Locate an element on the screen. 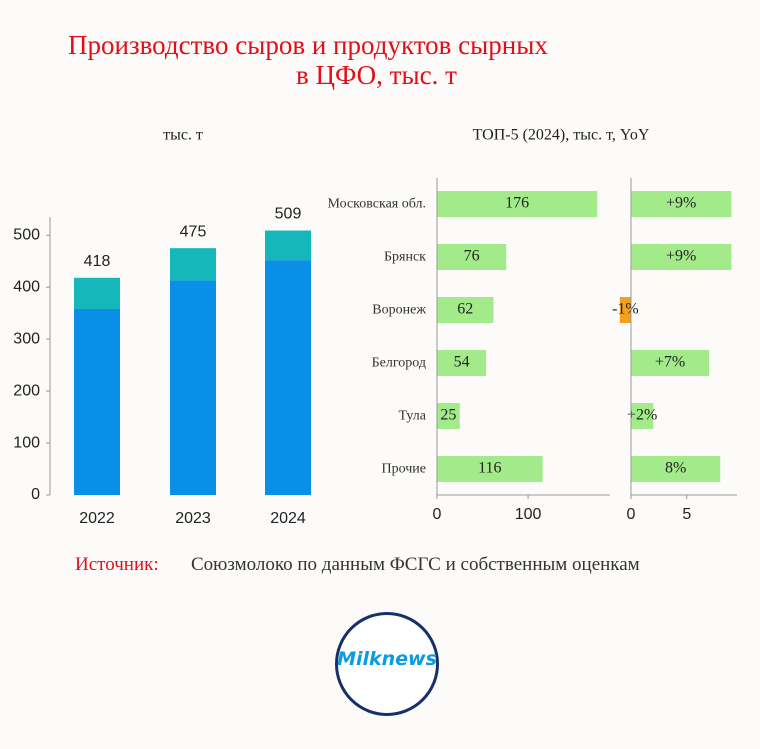 The image size is (760, 749). y-tick-label: 300 is located at coordinates (26, 338).